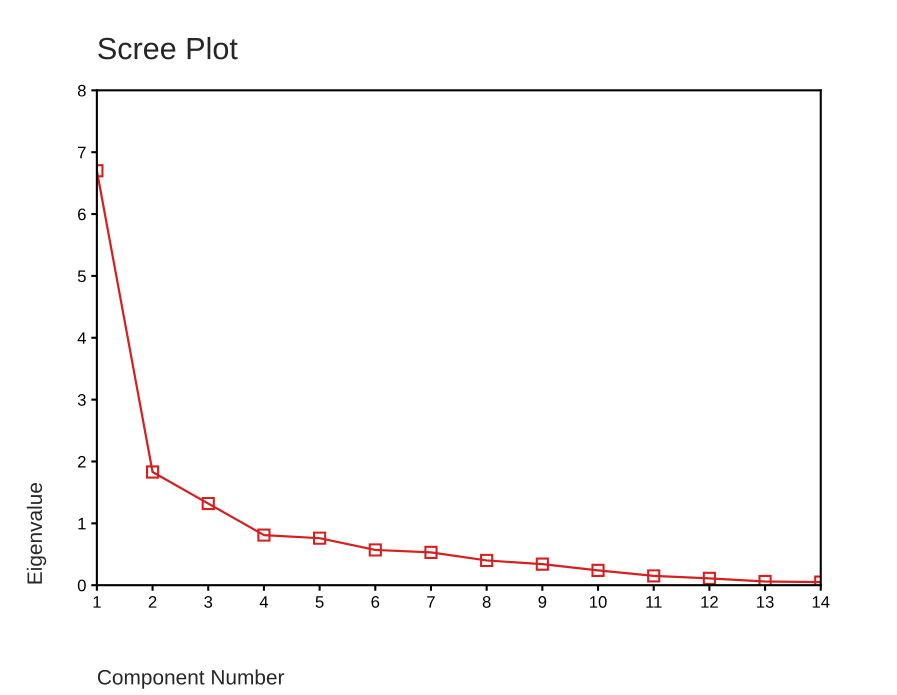  What do you see at coordinates (82, 214) in the screenshot?
I see `y-tick-label: 6` at bounding box center [82, 214].